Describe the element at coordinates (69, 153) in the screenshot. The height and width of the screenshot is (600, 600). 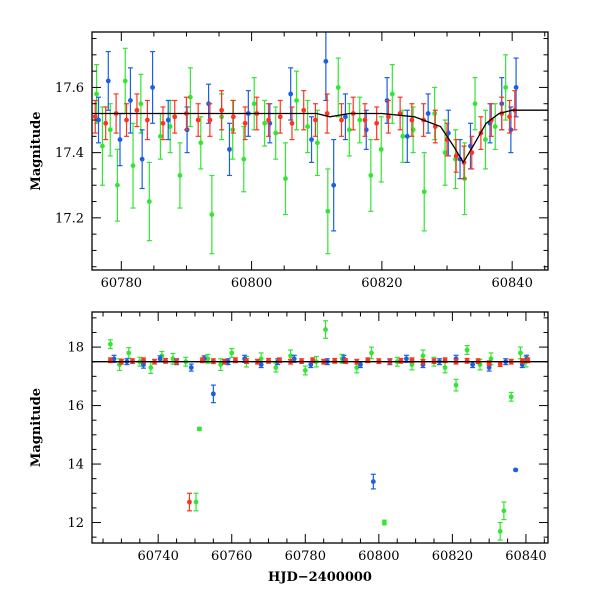
I see `y-tick-label: 17.4` at that location.